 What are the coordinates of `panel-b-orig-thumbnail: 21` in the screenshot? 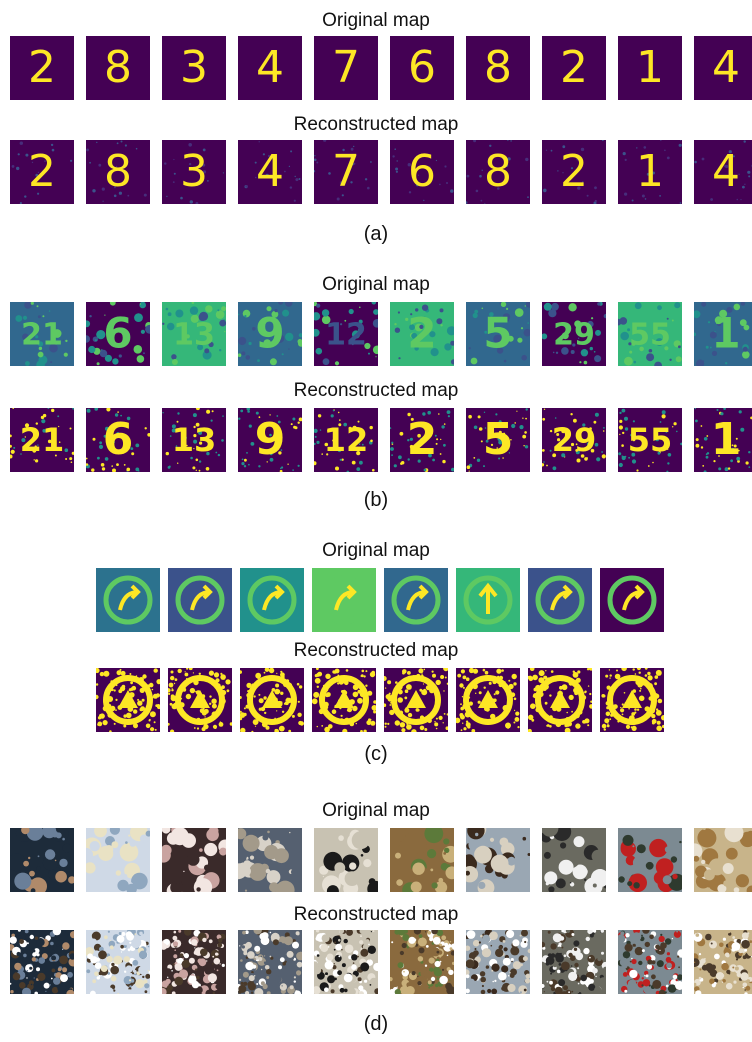 It's located at (42, 334).